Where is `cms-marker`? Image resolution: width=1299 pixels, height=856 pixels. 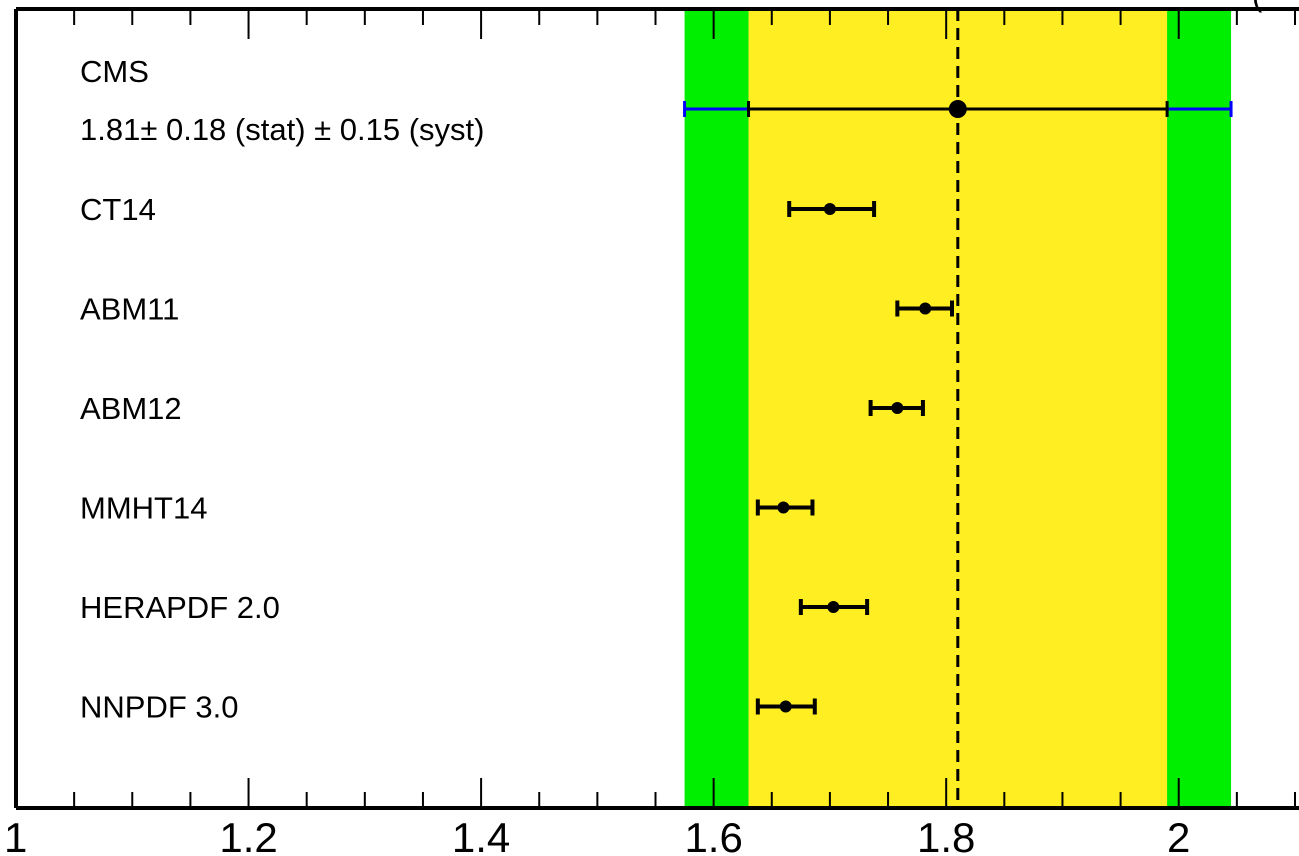 cms-marker is located at coordinates (957, 109).